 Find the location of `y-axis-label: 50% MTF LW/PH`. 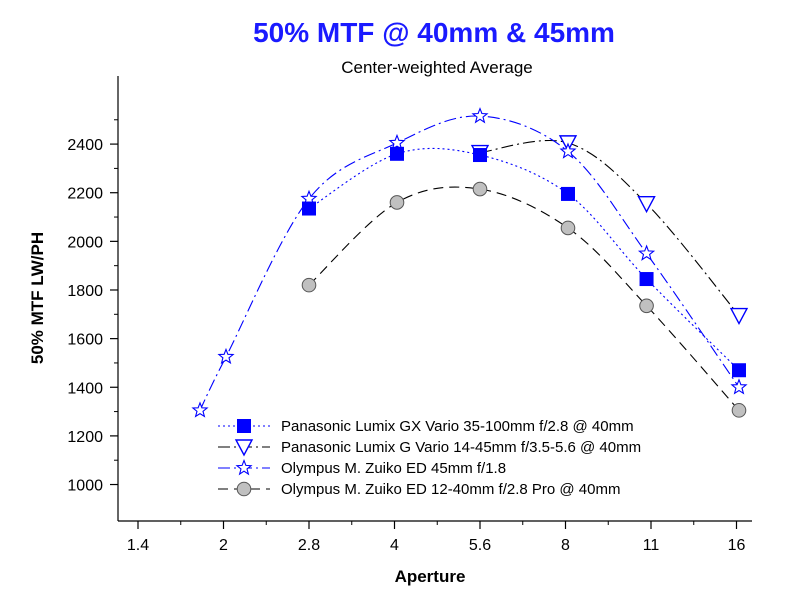

y-axis-label: 50% MTF LW/PH is located at coordinates (37, 298).